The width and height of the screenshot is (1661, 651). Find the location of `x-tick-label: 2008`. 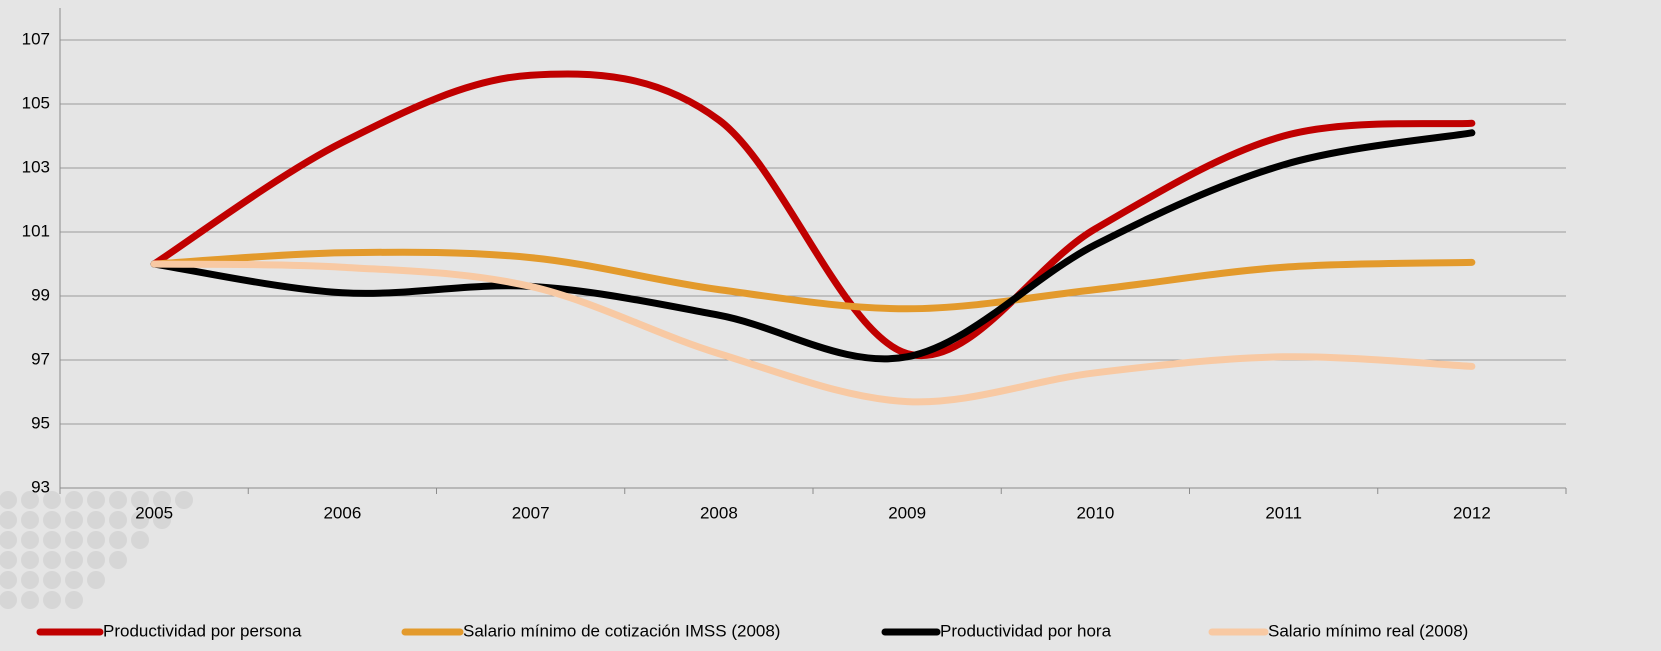

x-tick-label: 2008 is located at coordinates (719, 512).